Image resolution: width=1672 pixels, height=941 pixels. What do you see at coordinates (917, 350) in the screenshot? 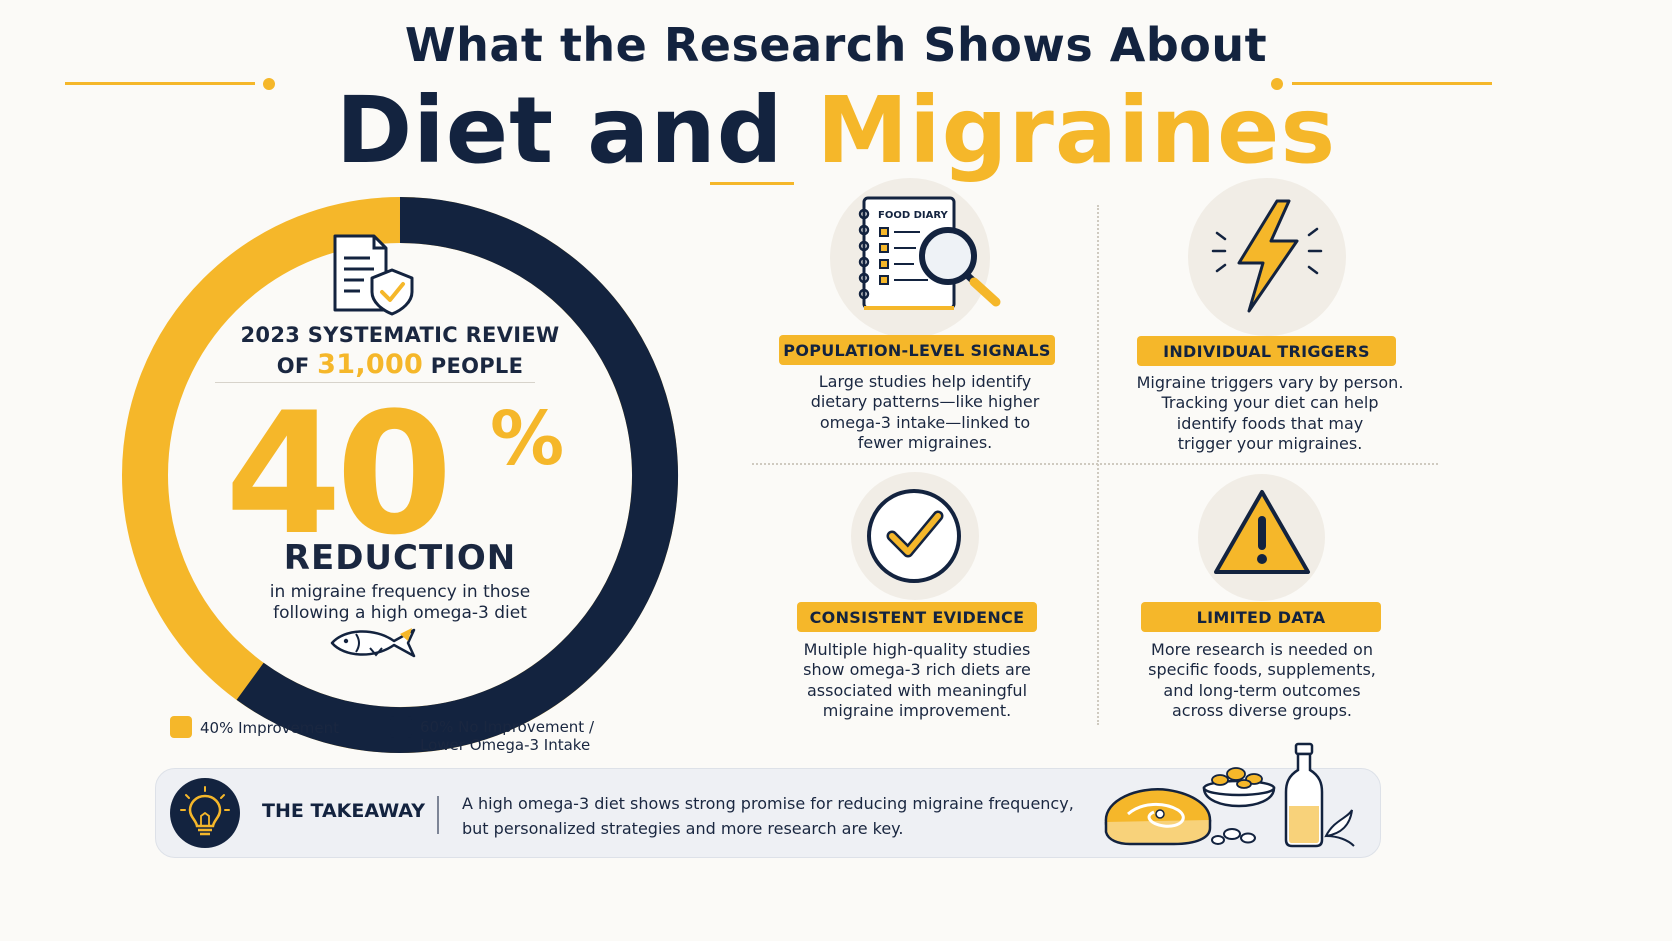
I see `card1-badge: POPULATION-LEVEL SIGNALS` at bounding box center [917, 350].